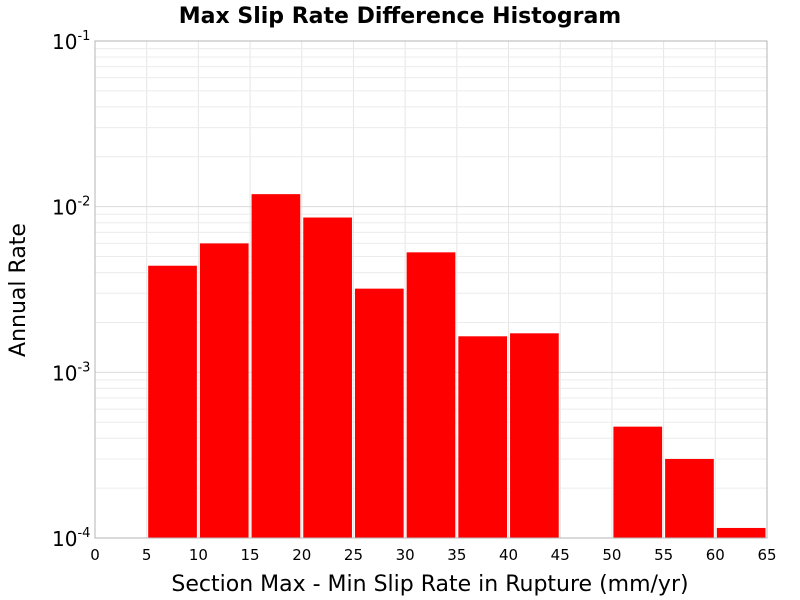  I want to click on x-tick-label-8: 40, so click(508, 555).